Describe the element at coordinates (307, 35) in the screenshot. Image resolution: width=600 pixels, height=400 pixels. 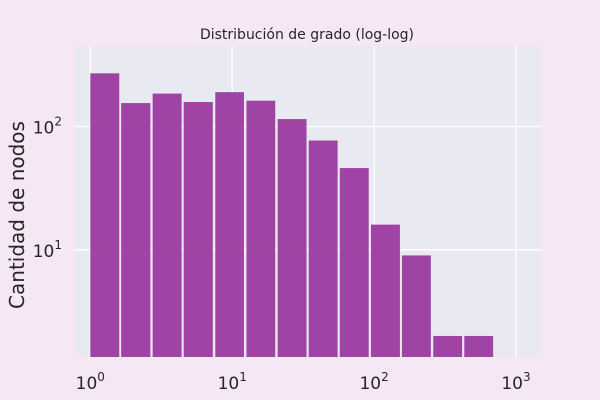
I see `chart-title: Distribución de grado (log-log)` at that location.